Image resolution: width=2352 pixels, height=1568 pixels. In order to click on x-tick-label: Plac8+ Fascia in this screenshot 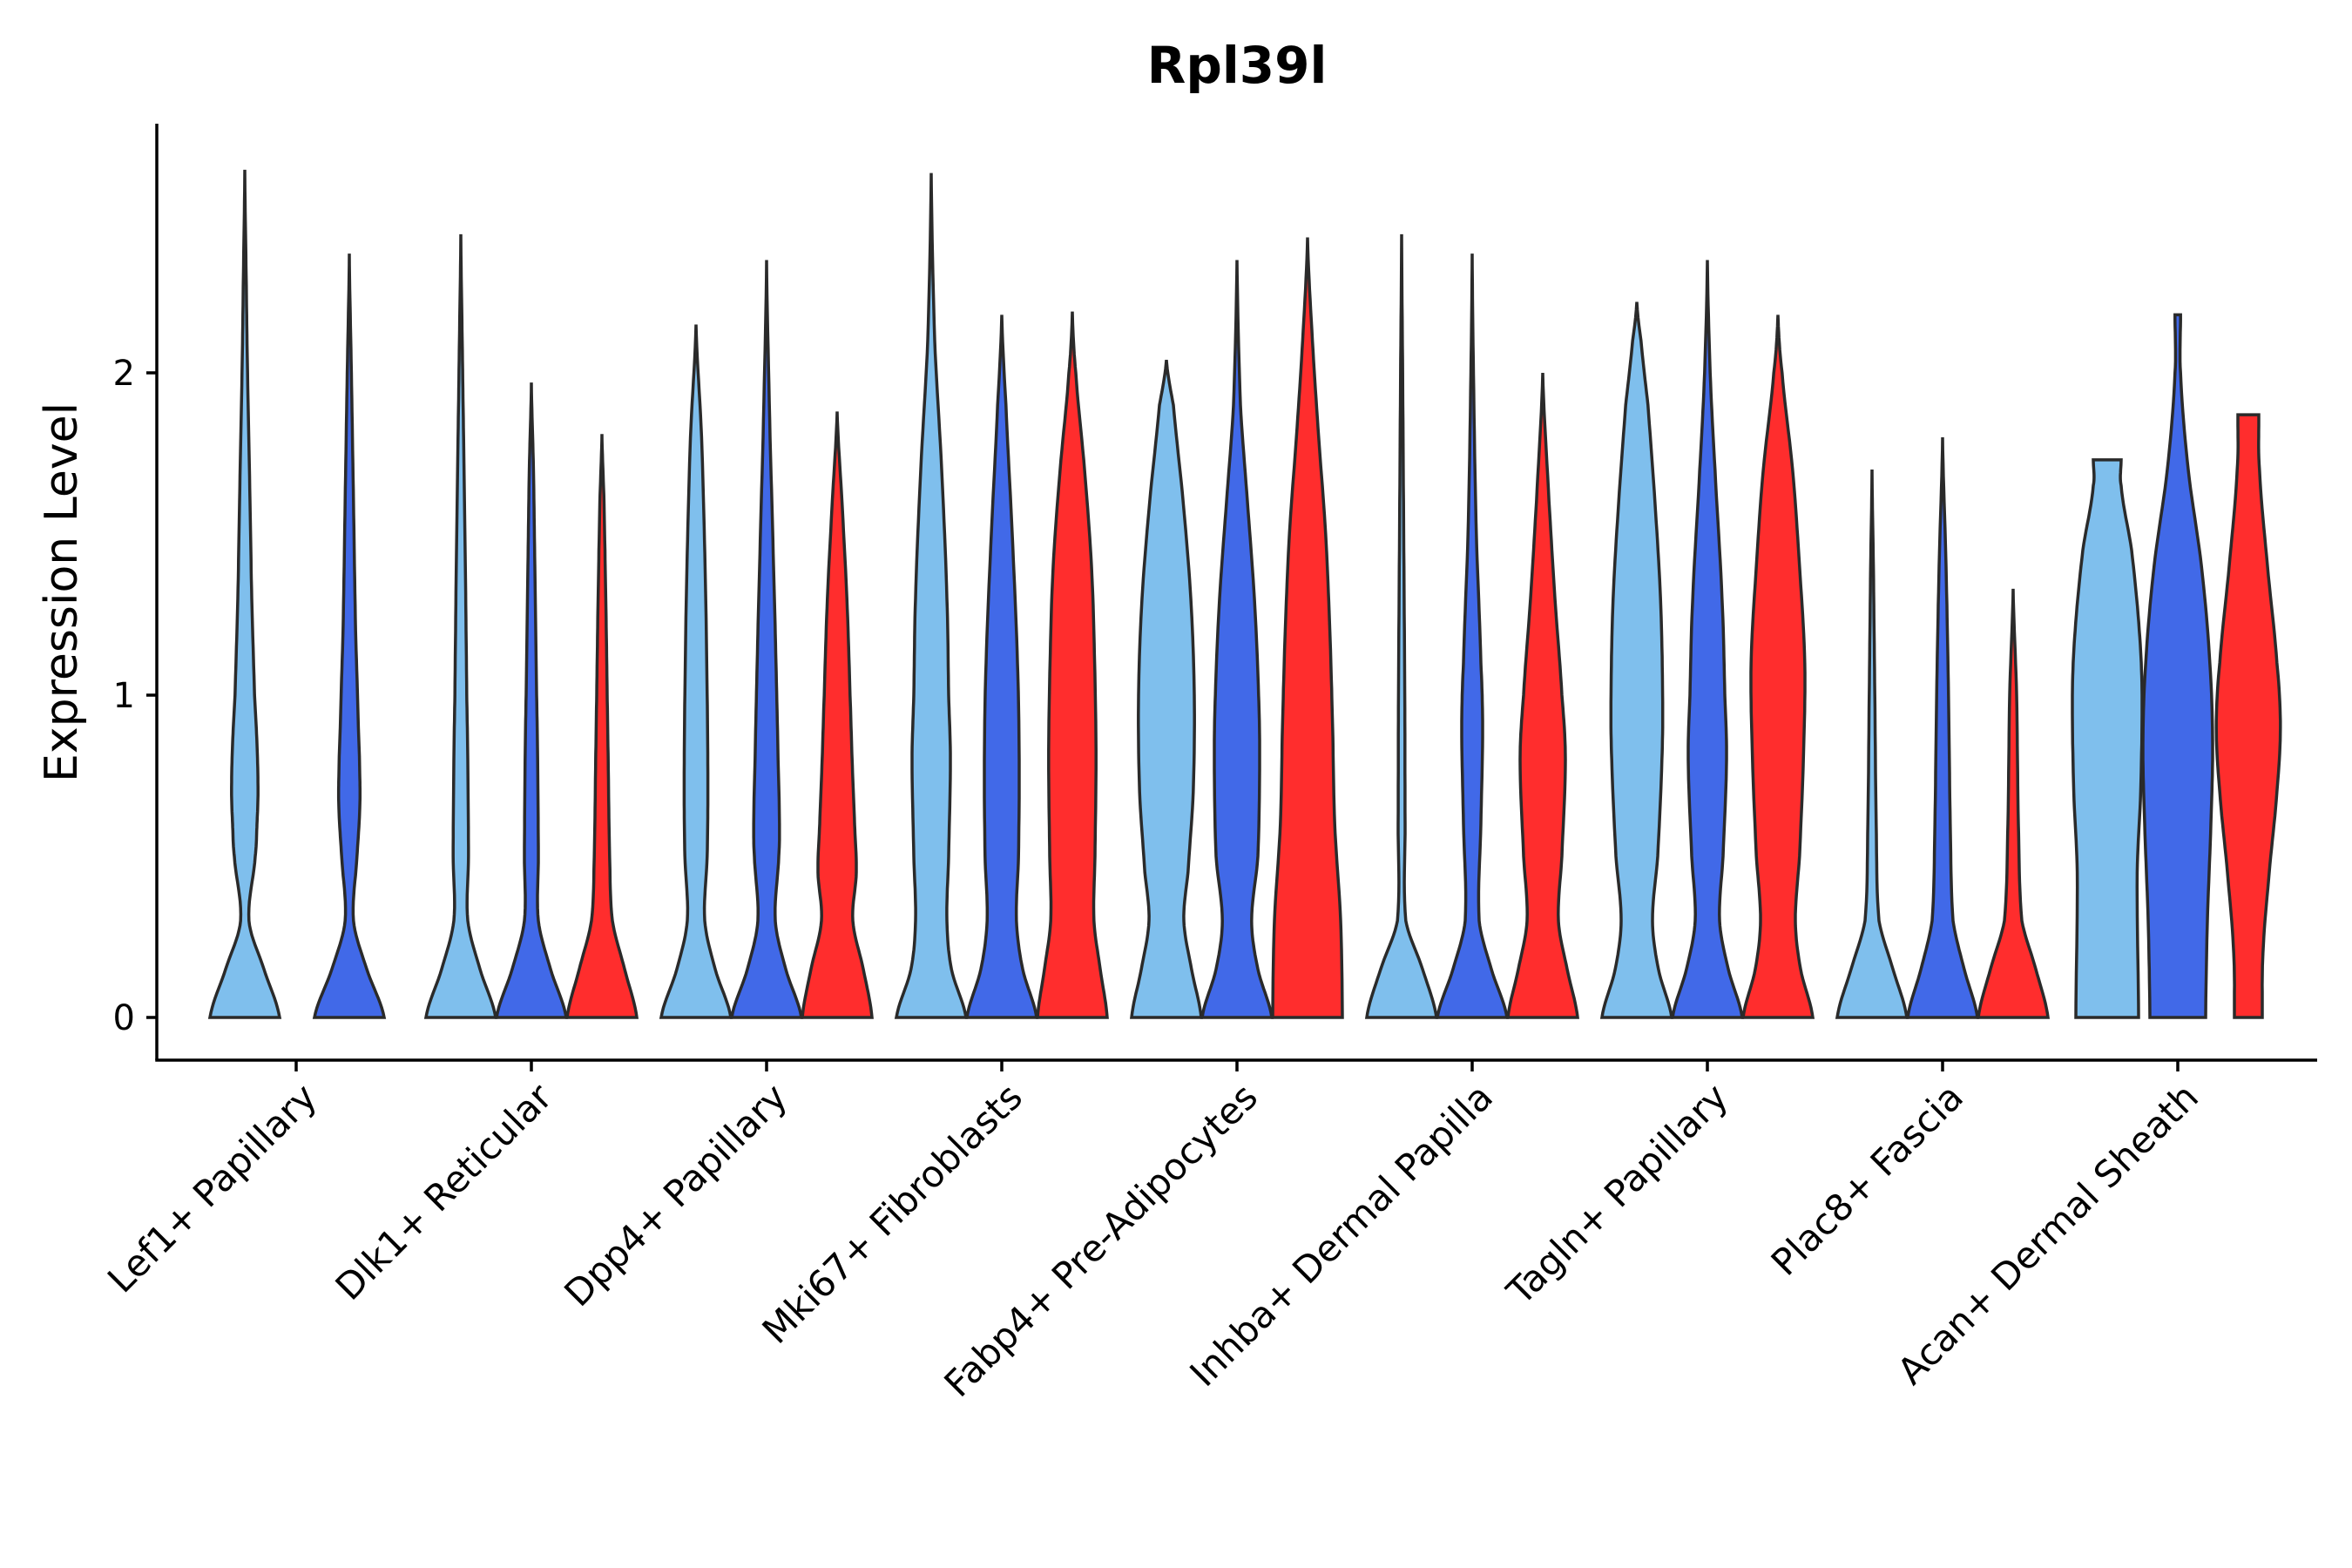, I will do `click(1867, 1179)`.